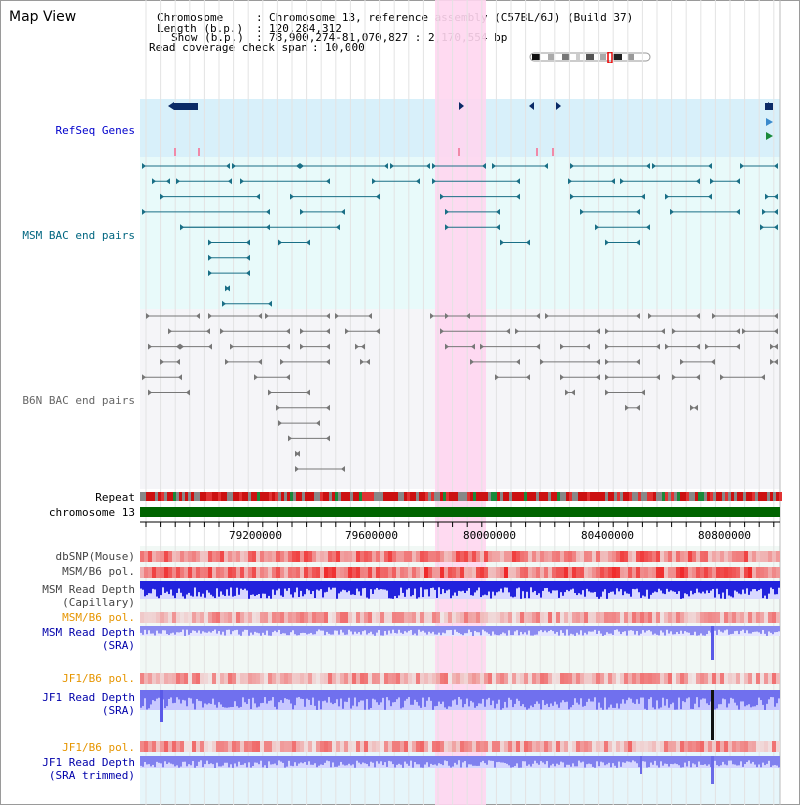 The height and width of the screenshot is (805, 800). I want to click on track-label-refseq: RefSeq Genes, so click(95, 130).